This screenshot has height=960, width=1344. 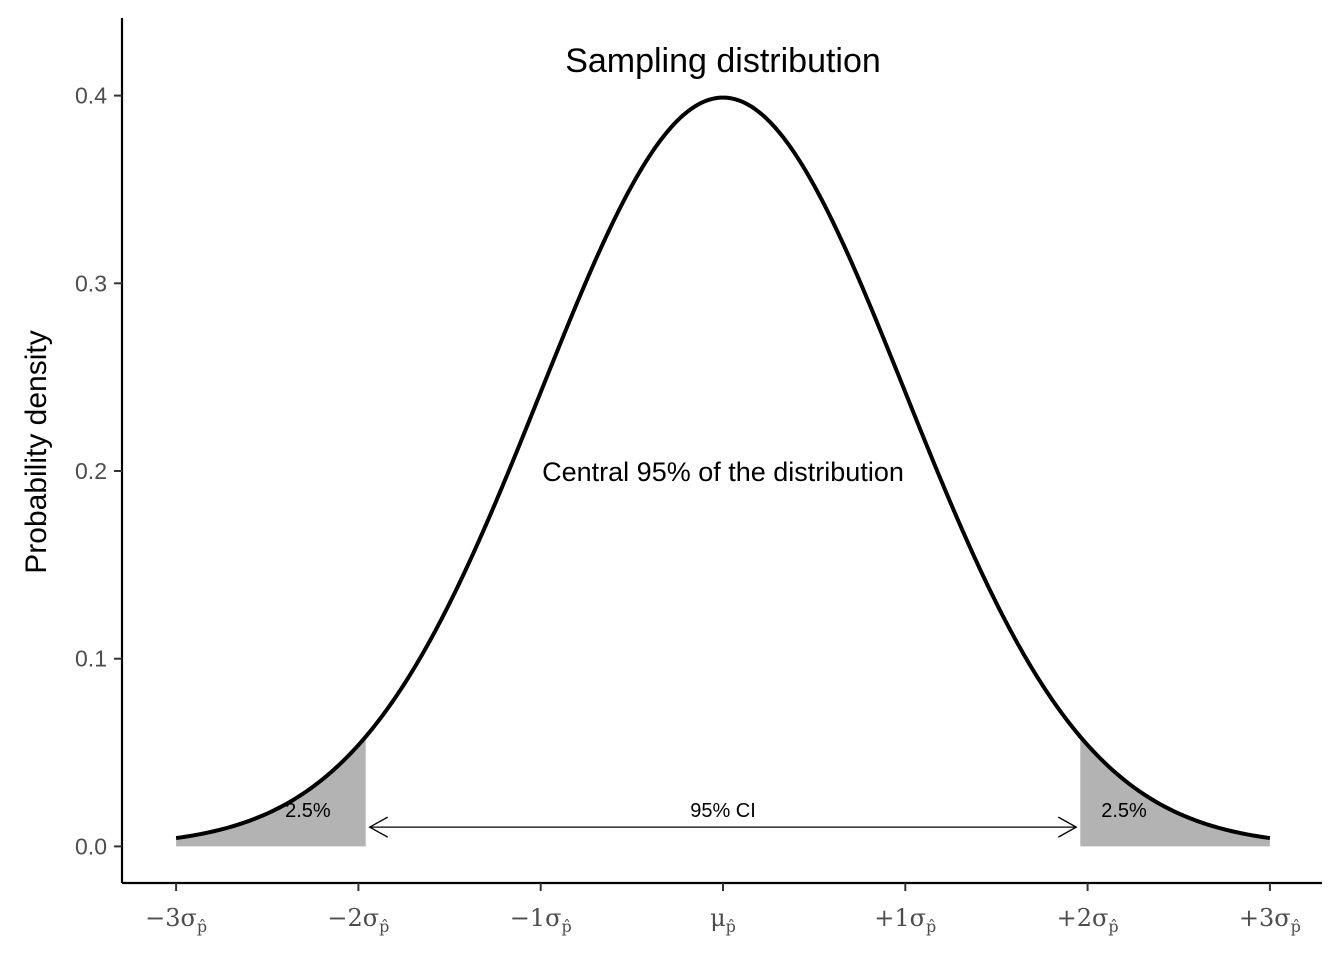 I want to click on tail-percent-label-1: 2.5%, so click(x=308, y=811).